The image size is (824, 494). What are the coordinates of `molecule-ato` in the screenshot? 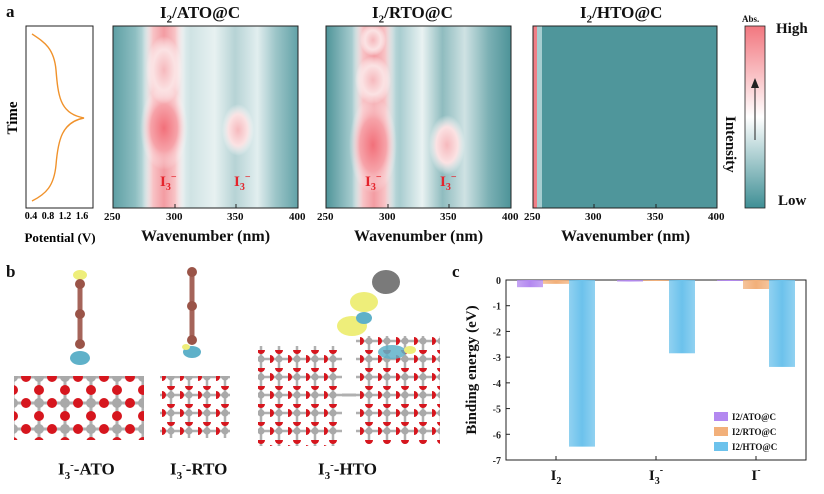 It's located at (79, 355).